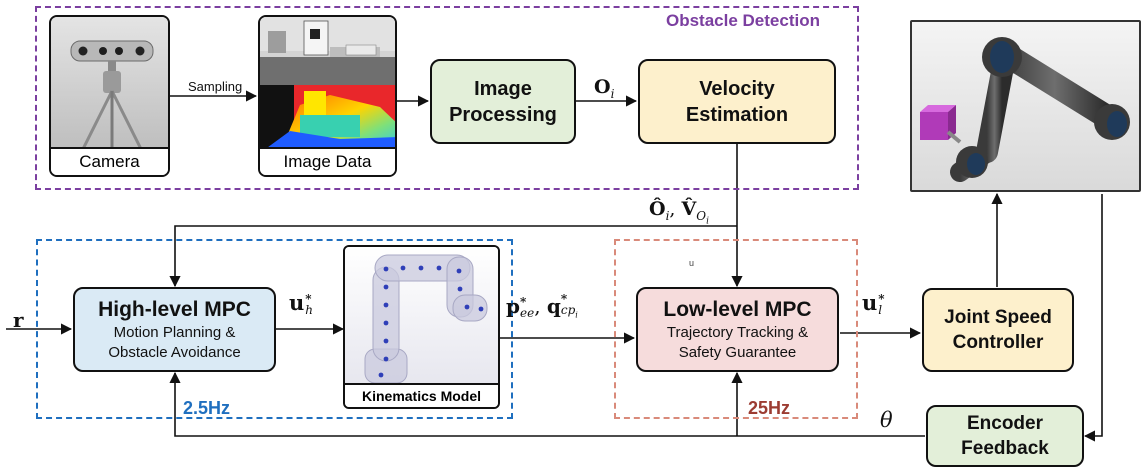 The height and width of the screenshot is (474, 1148). What do you see at coordinates (692, 263) in the screenshot?
I see `stray-mark: u` at bounding box center [692, 263].